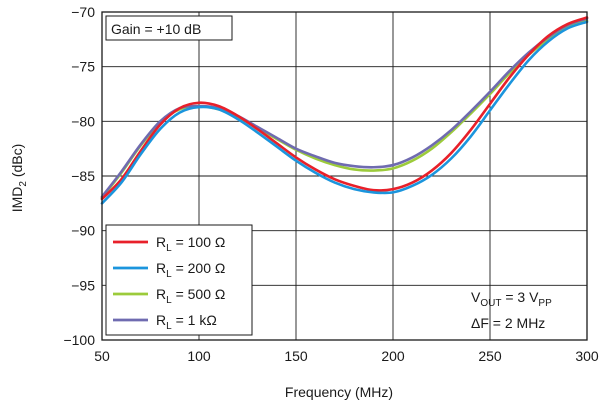 The image size is (603, 408). What do you see at coordinates (83, 121) in the screenshot?
I see `y-tick-label: −80` at bounding box center [83, 121].